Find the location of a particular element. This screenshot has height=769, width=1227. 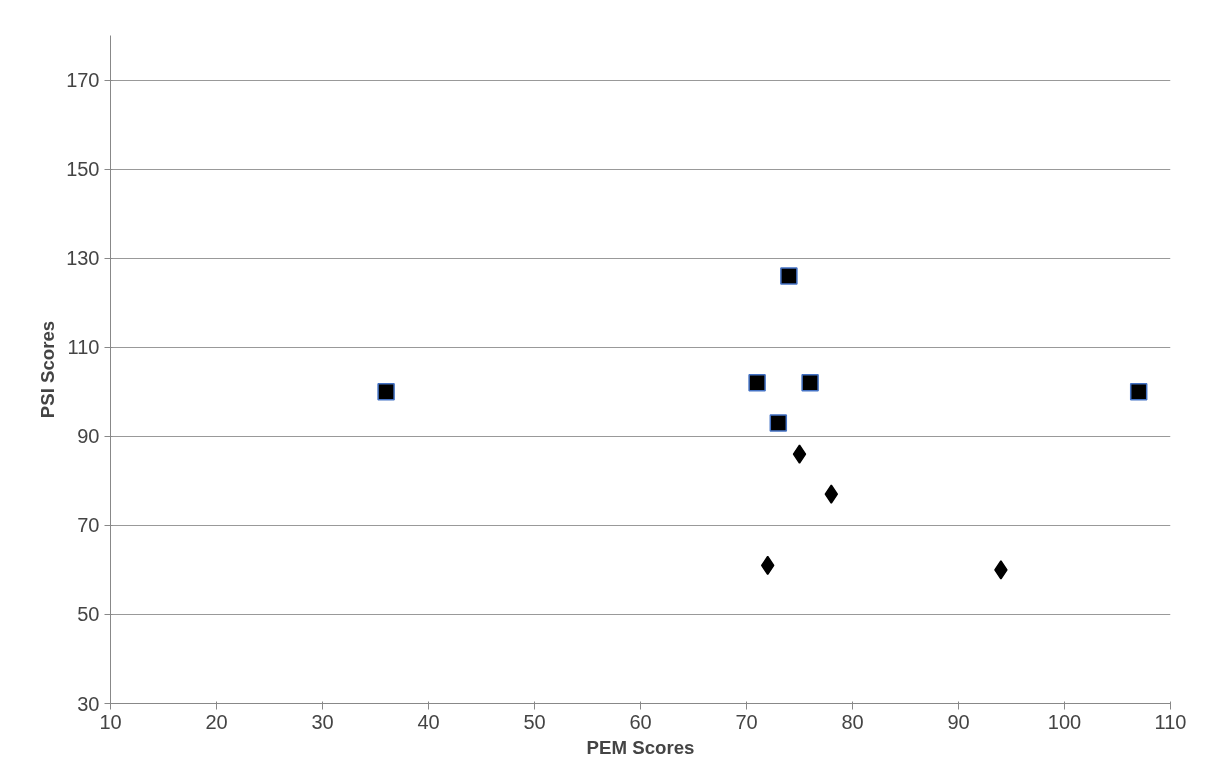

y-tick-label: 130 is located at coordinates (83, 258).